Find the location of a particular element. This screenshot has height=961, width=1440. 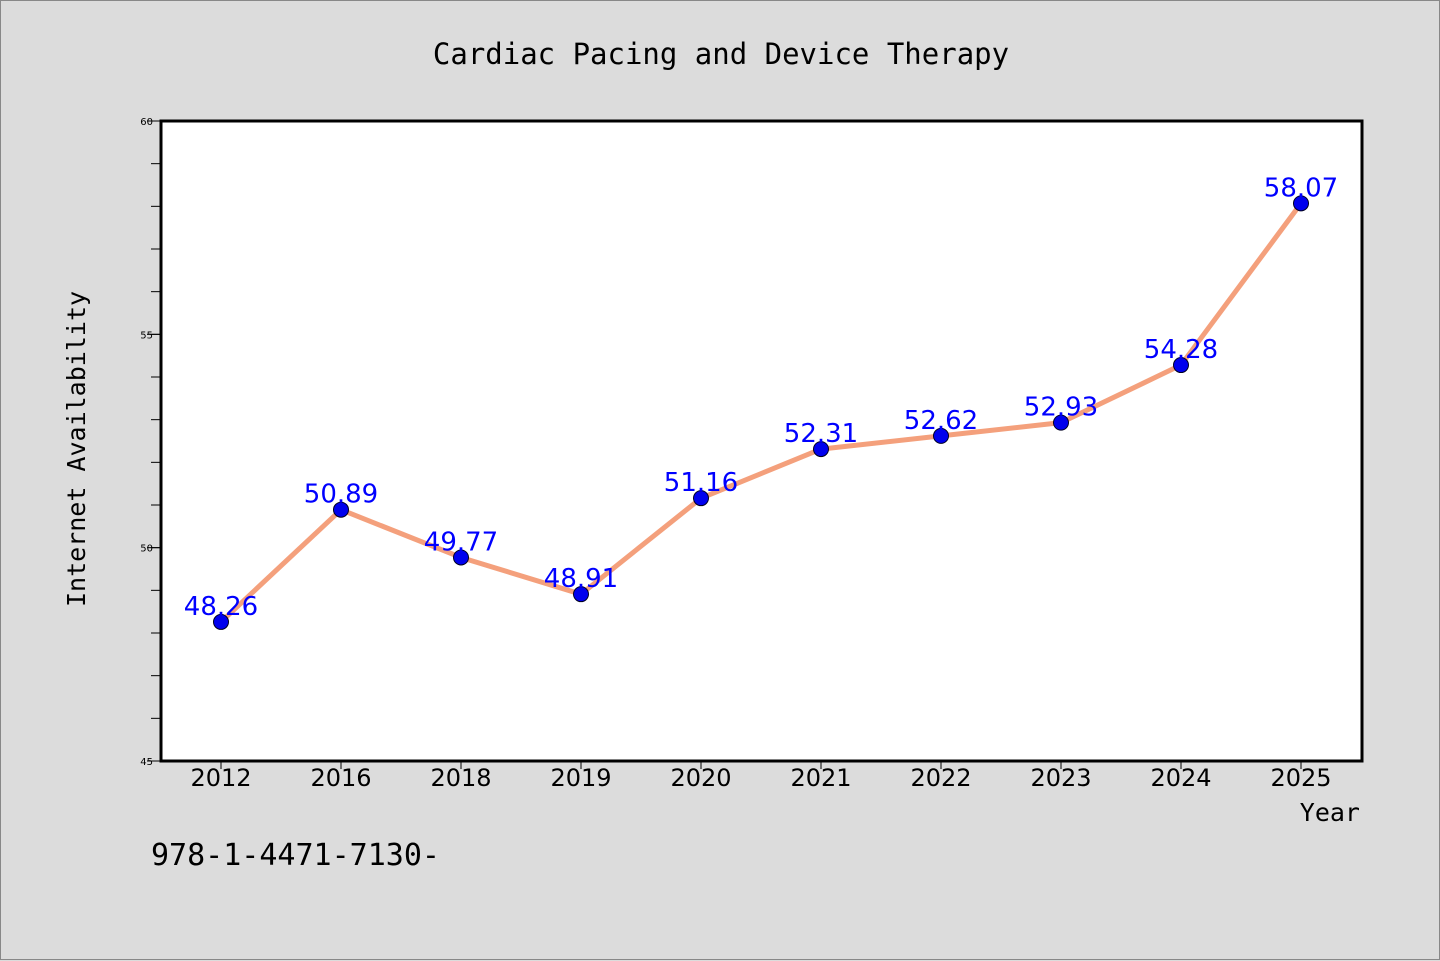

data-label: 52.31 is located at coordinates (821, 434).